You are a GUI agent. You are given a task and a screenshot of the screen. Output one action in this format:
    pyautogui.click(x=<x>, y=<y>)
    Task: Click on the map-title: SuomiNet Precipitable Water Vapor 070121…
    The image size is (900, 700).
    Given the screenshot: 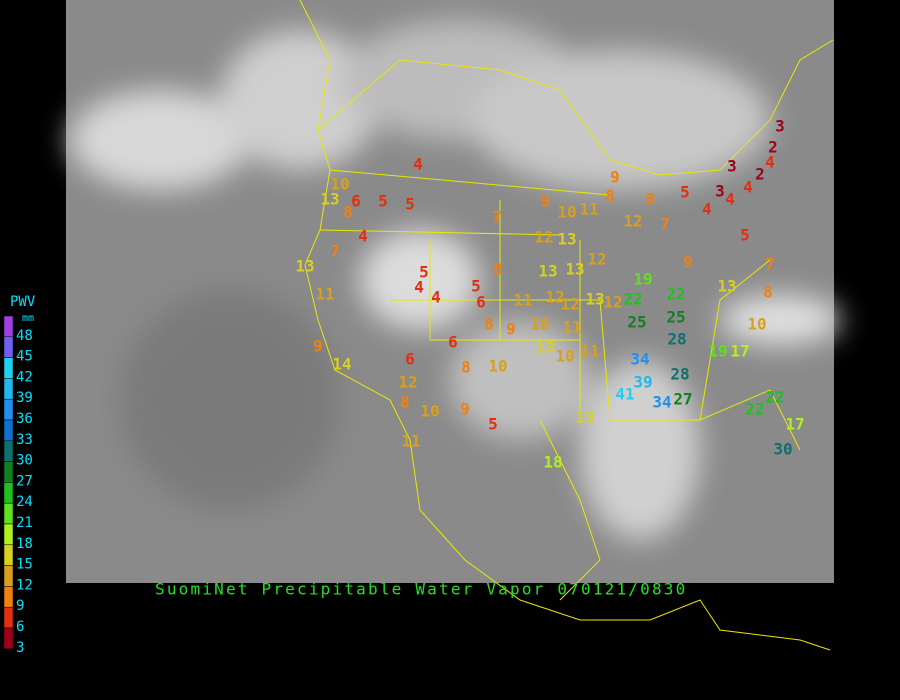 What is the action you would take?
    pyautogui.click(x=421, y=589)
    